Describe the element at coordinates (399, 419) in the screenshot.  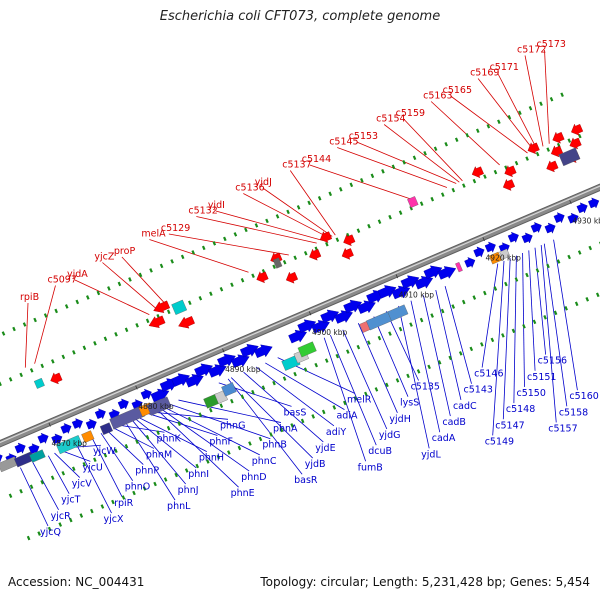
I see `gene-label-lower: yjdH` at that location.